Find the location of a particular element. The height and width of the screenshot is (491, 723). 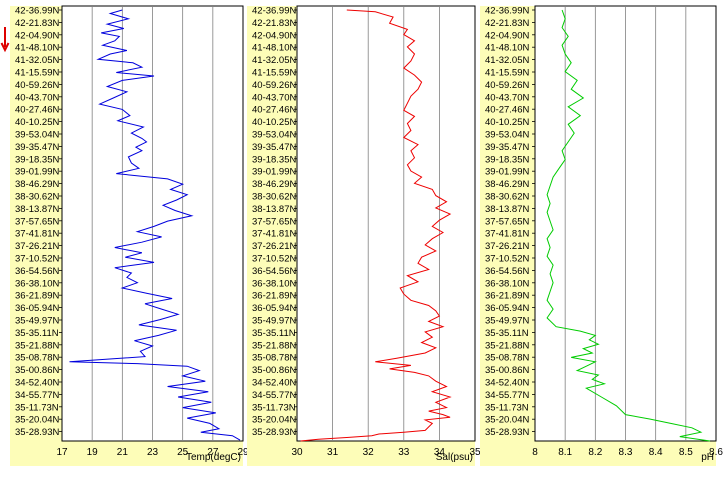

x-axis-label: Sal(psu) is located at coordinates (454, 457).